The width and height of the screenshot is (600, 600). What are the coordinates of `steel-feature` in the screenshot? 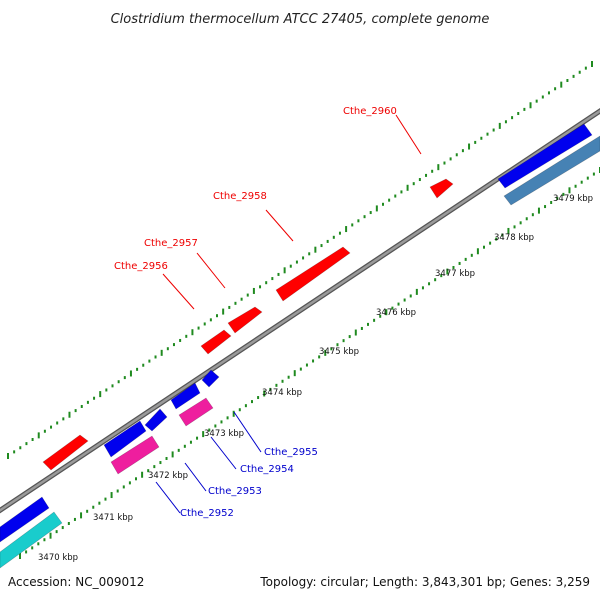 It's located at (551, 170).